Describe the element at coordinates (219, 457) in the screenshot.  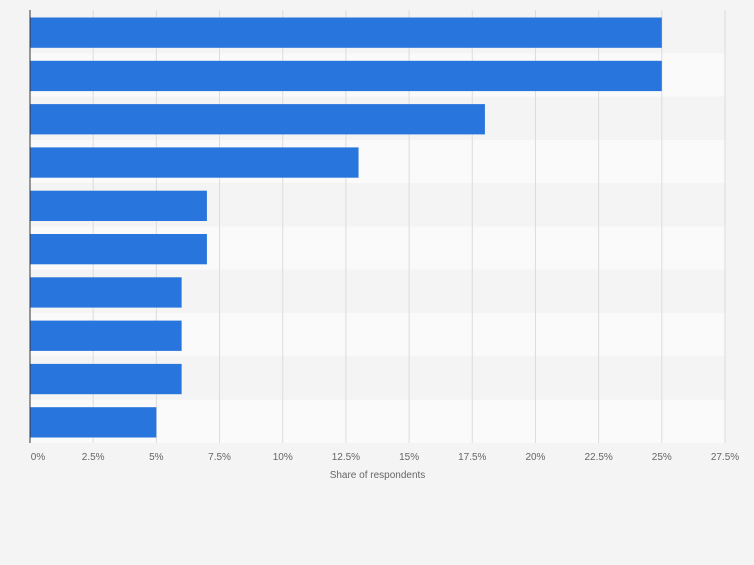
I see `x-tick-label: 7.5%` at that location.